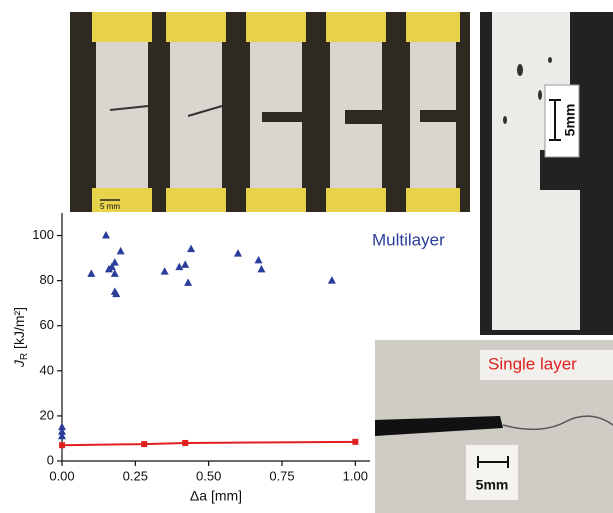 This screenshot has width=613, height=513. What do you see at coordinates (355, 475) in the screenshot?
I see `x-tick-label: 1.00` at bounding box center [355, 475].